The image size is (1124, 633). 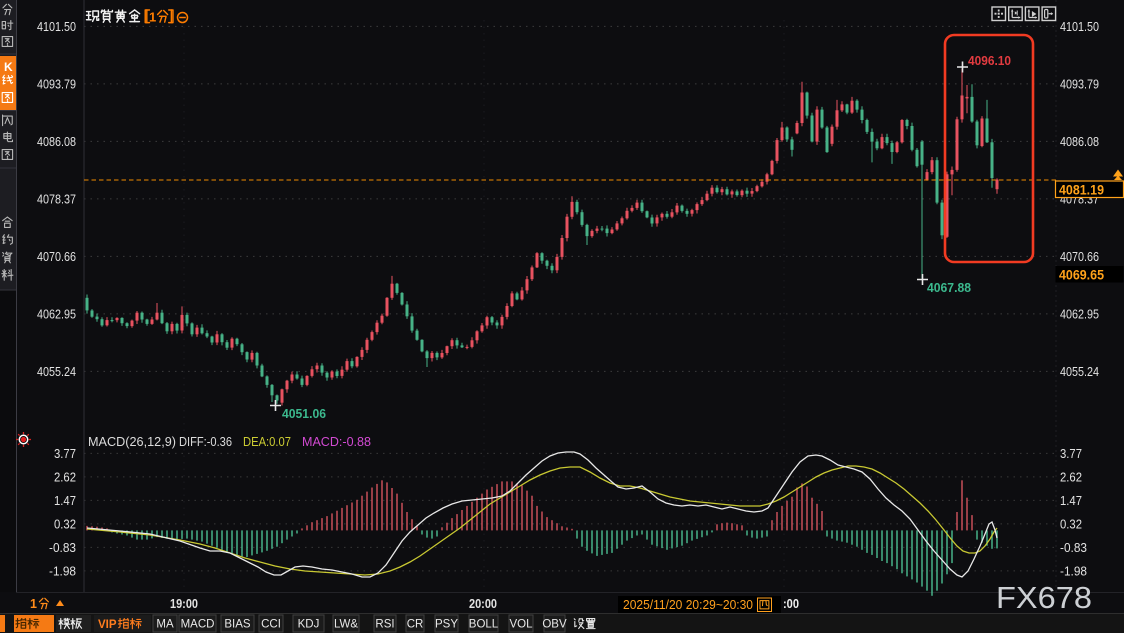 What do you see at coordinates (184, 604) in the screenshot?
I see `svg-text: 19:00` at bounding box center [184, 604].